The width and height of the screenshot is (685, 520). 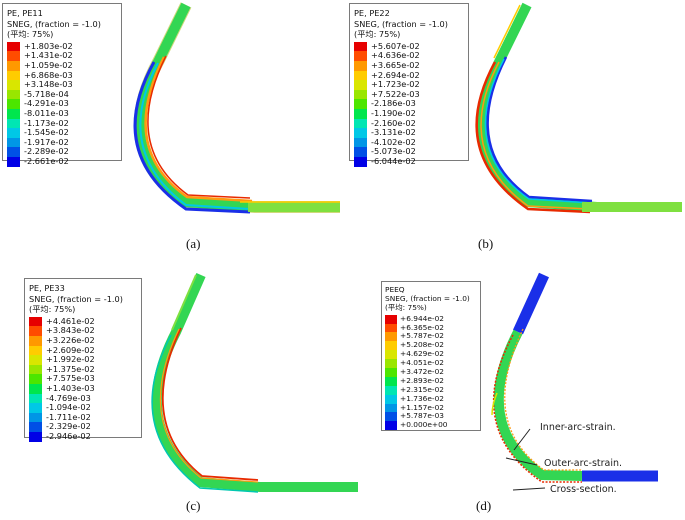 What do you see at coordinates (393, 122) in the screenshot?
I see `legend-value: -2.160e-02` at bounding box center [393, 122].